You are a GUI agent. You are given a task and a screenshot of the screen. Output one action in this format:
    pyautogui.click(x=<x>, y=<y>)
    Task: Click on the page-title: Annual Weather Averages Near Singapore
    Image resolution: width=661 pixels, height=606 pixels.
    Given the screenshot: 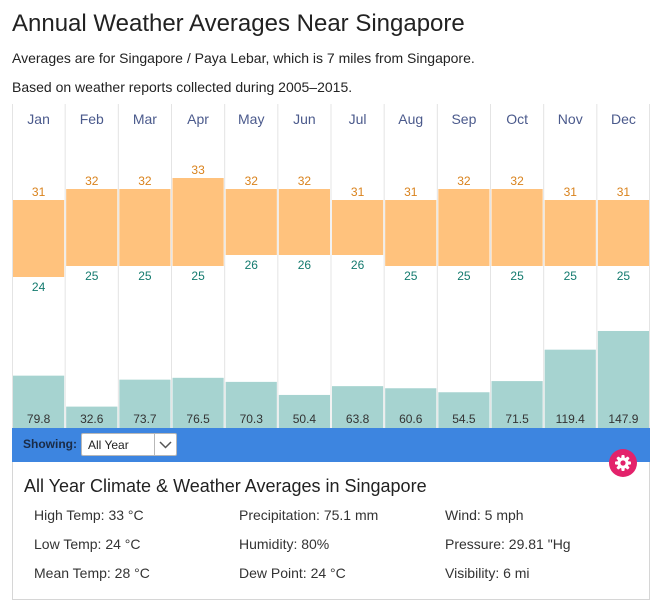 What is the action you would take?
    pyautogui.click(x=238, y=23)
    